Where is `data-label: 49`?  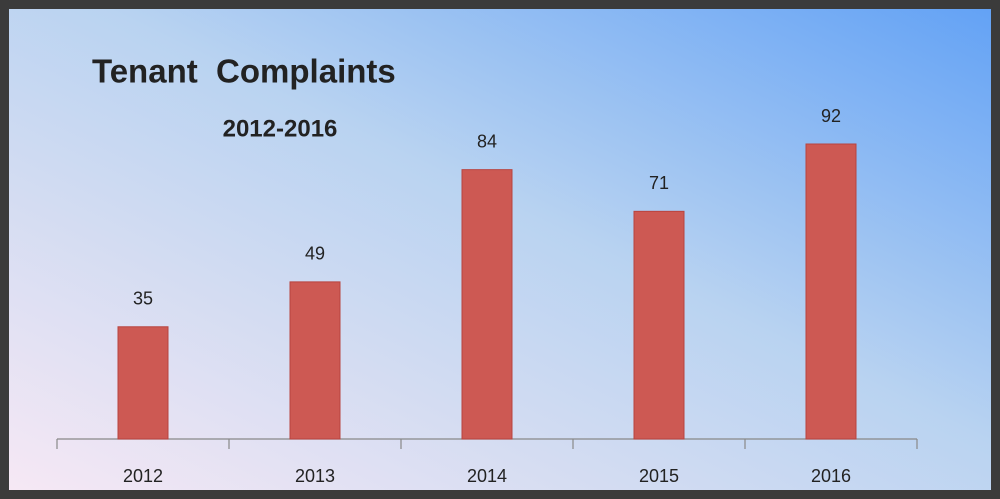
data-label: 49 is located at coordinates (315, 254).